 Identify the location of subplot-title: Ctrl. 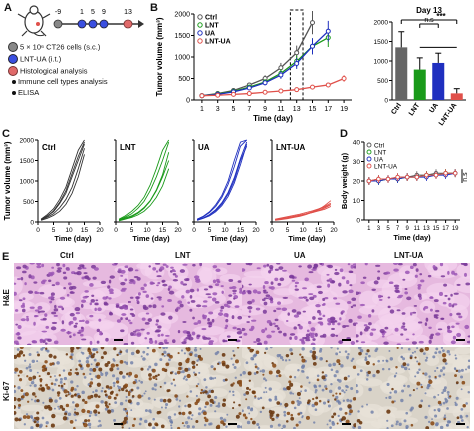
(49, 147).